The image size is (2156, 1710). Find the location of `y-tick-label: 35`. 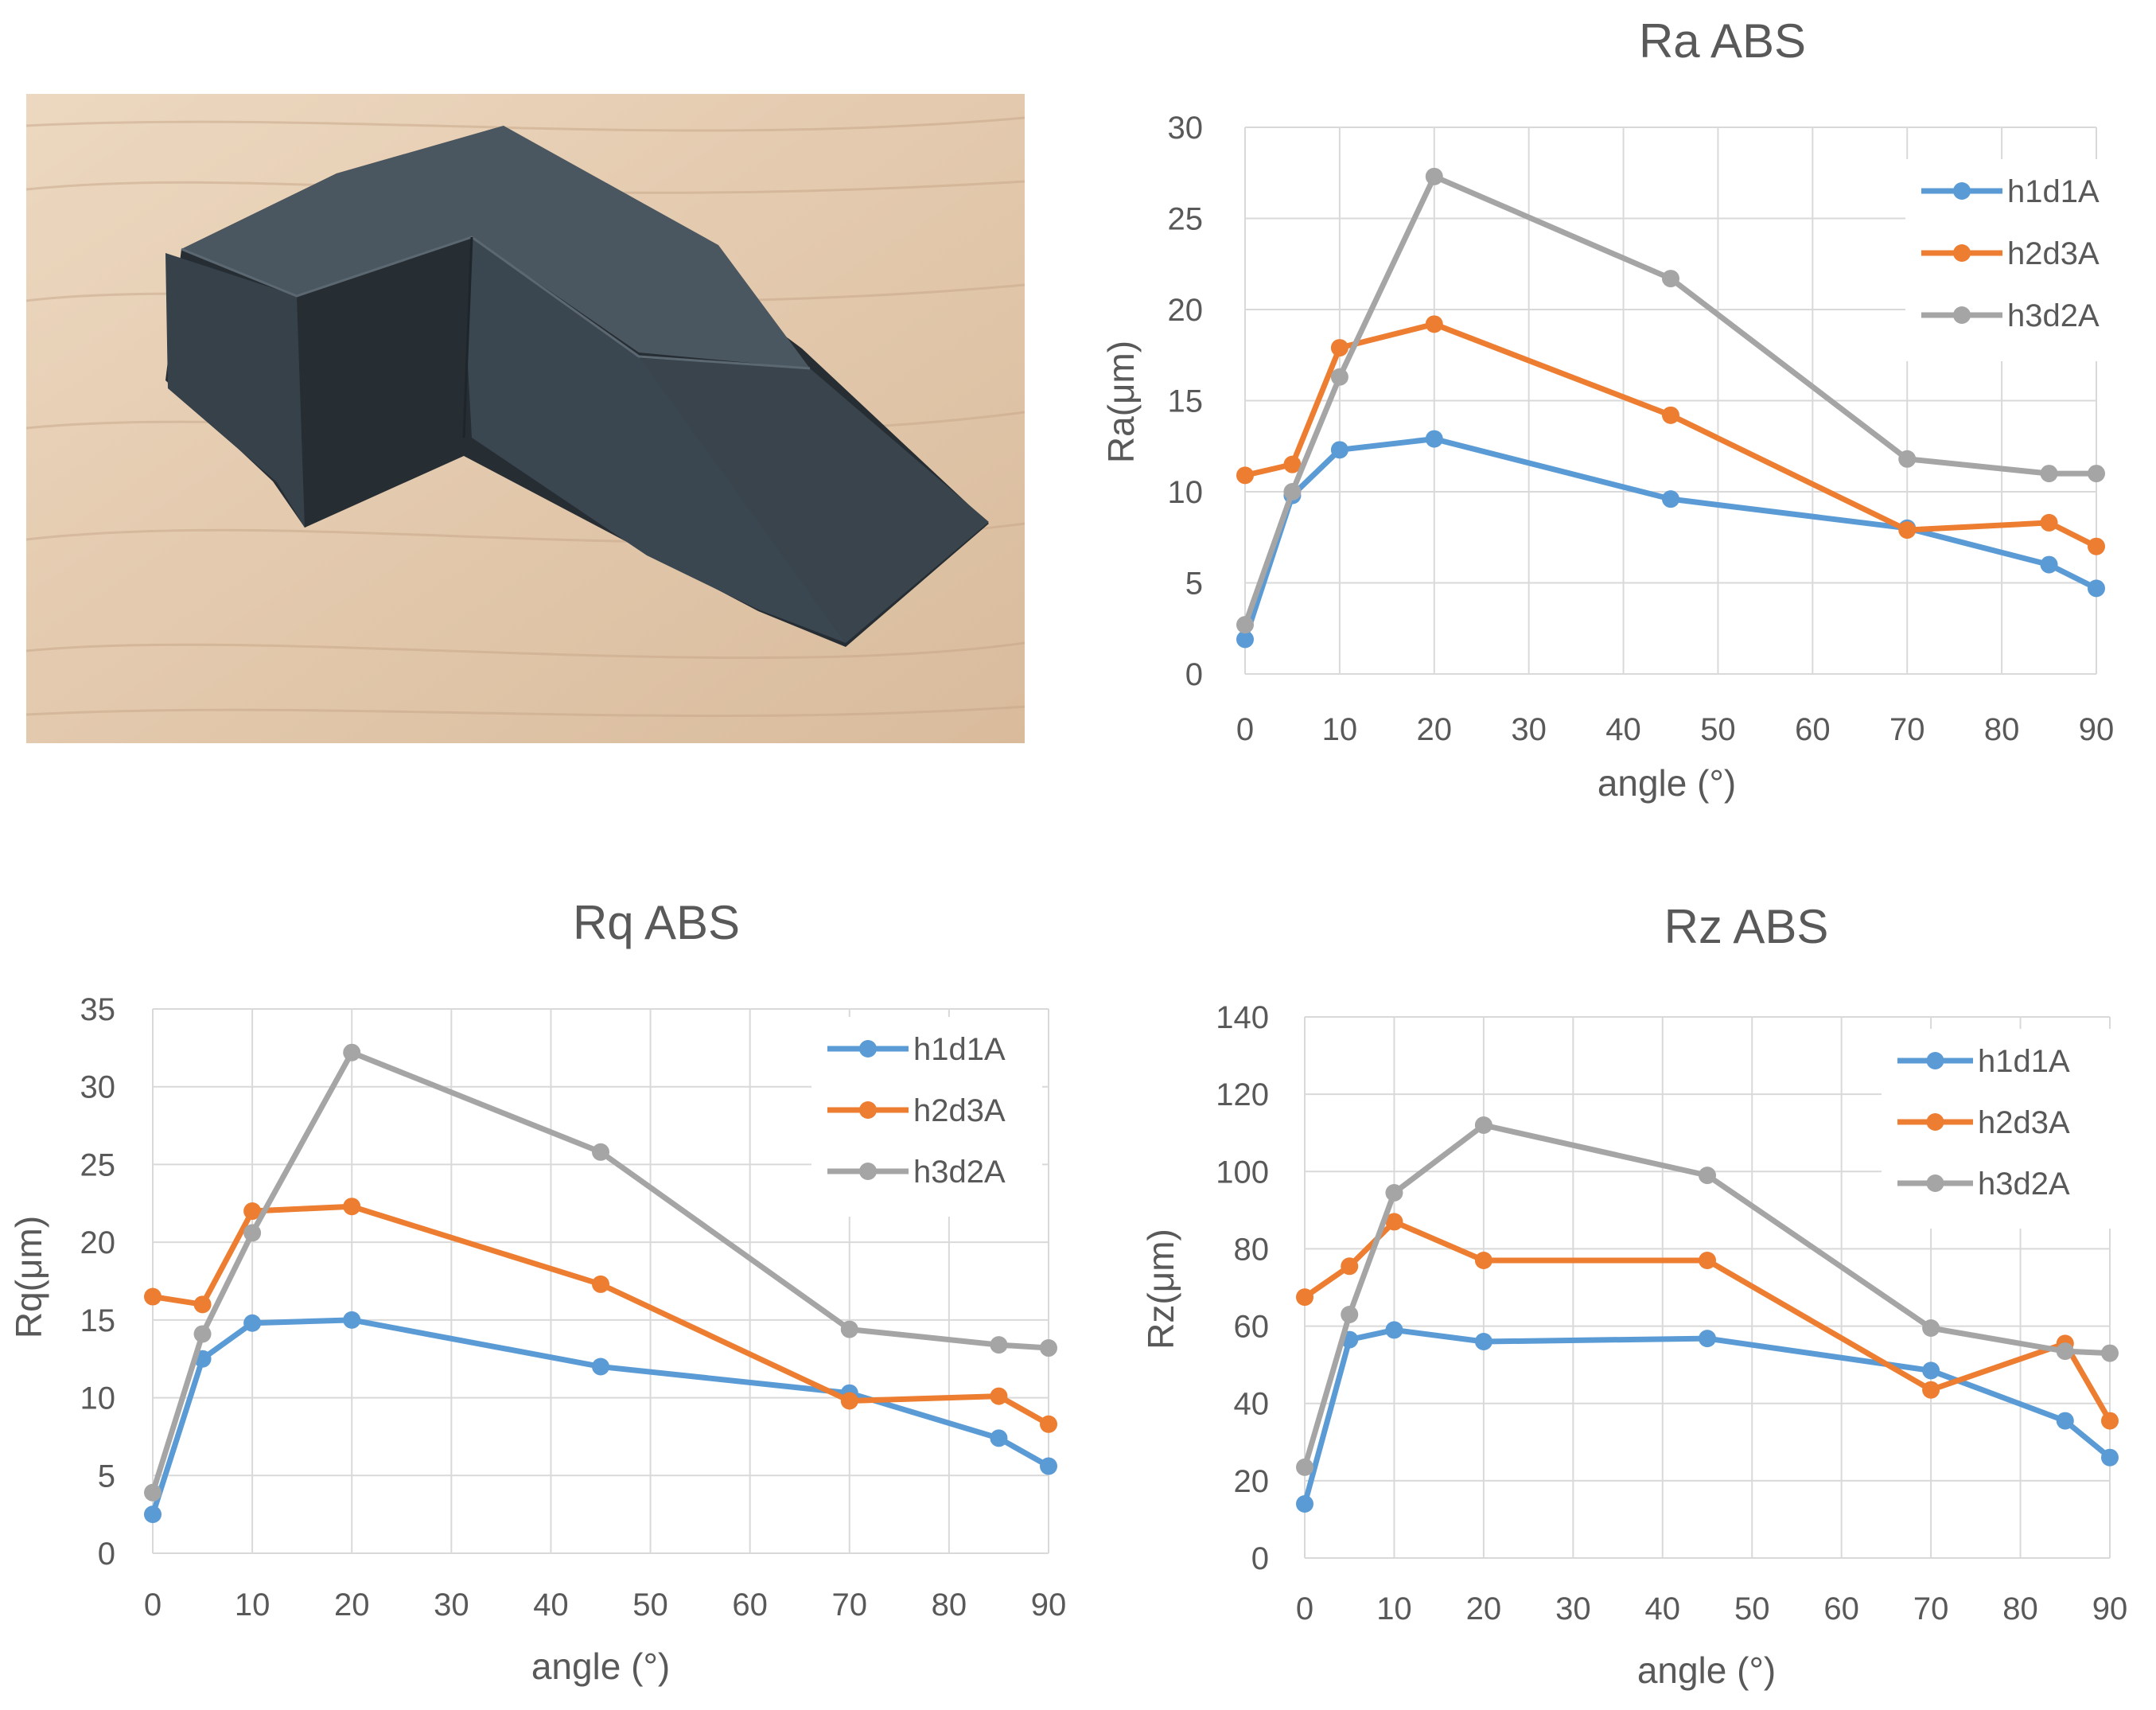

y-tick-label: 35 is located at coordinates (98, 1010).